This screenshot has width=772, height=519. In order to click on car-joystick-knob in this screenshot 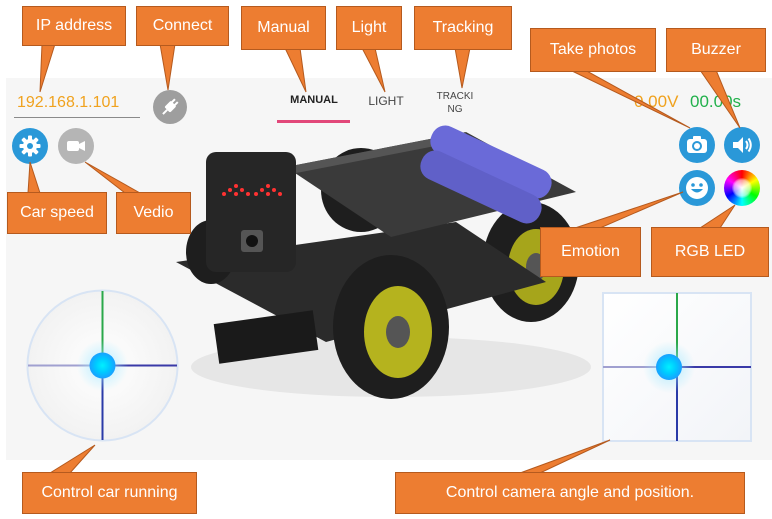, I will do `click(102, 365)`.